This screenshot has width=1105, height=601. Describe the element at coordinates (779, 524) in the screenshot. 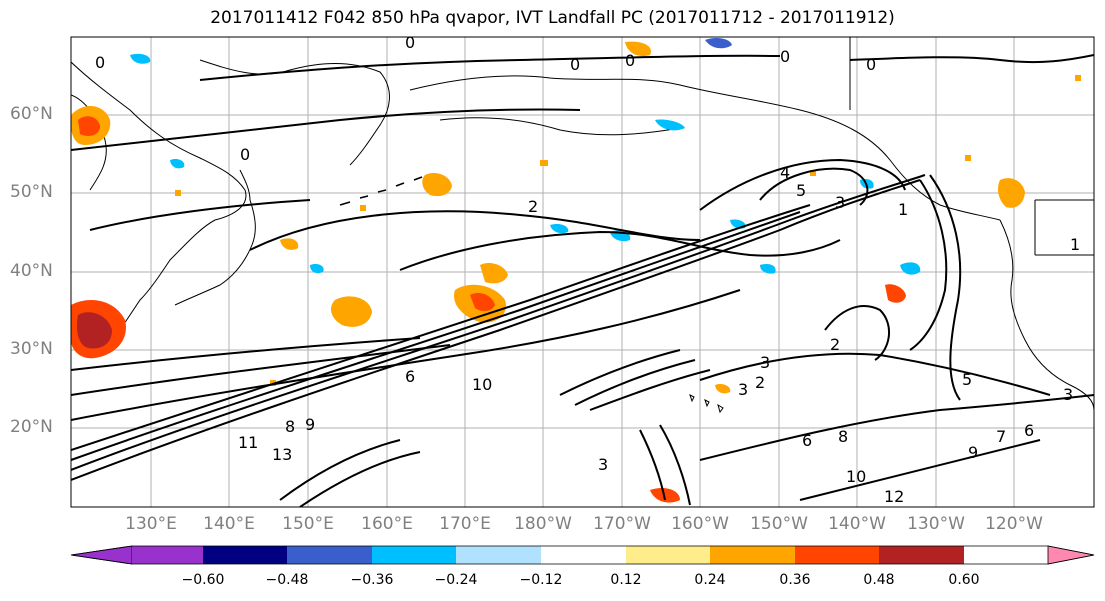

I see `lon-label: 150°W` at that location.